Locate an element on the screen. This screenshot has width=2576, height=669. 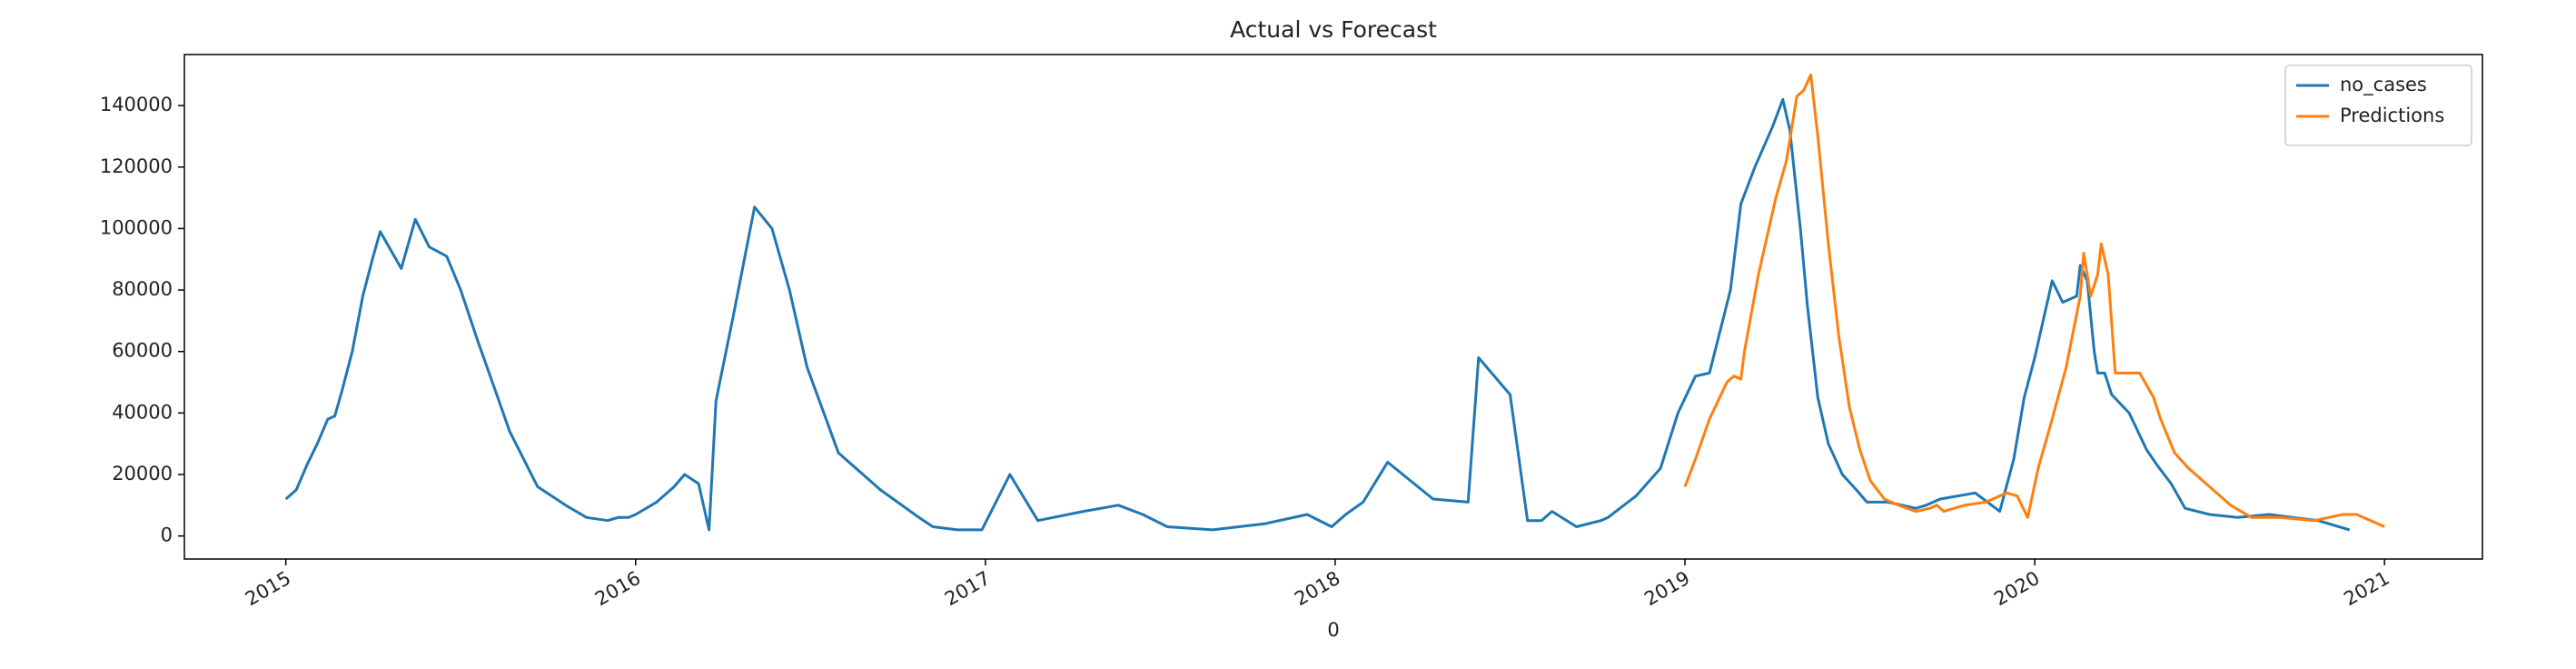
y-tick-label: 100000 is located at coordinates (136, 227).